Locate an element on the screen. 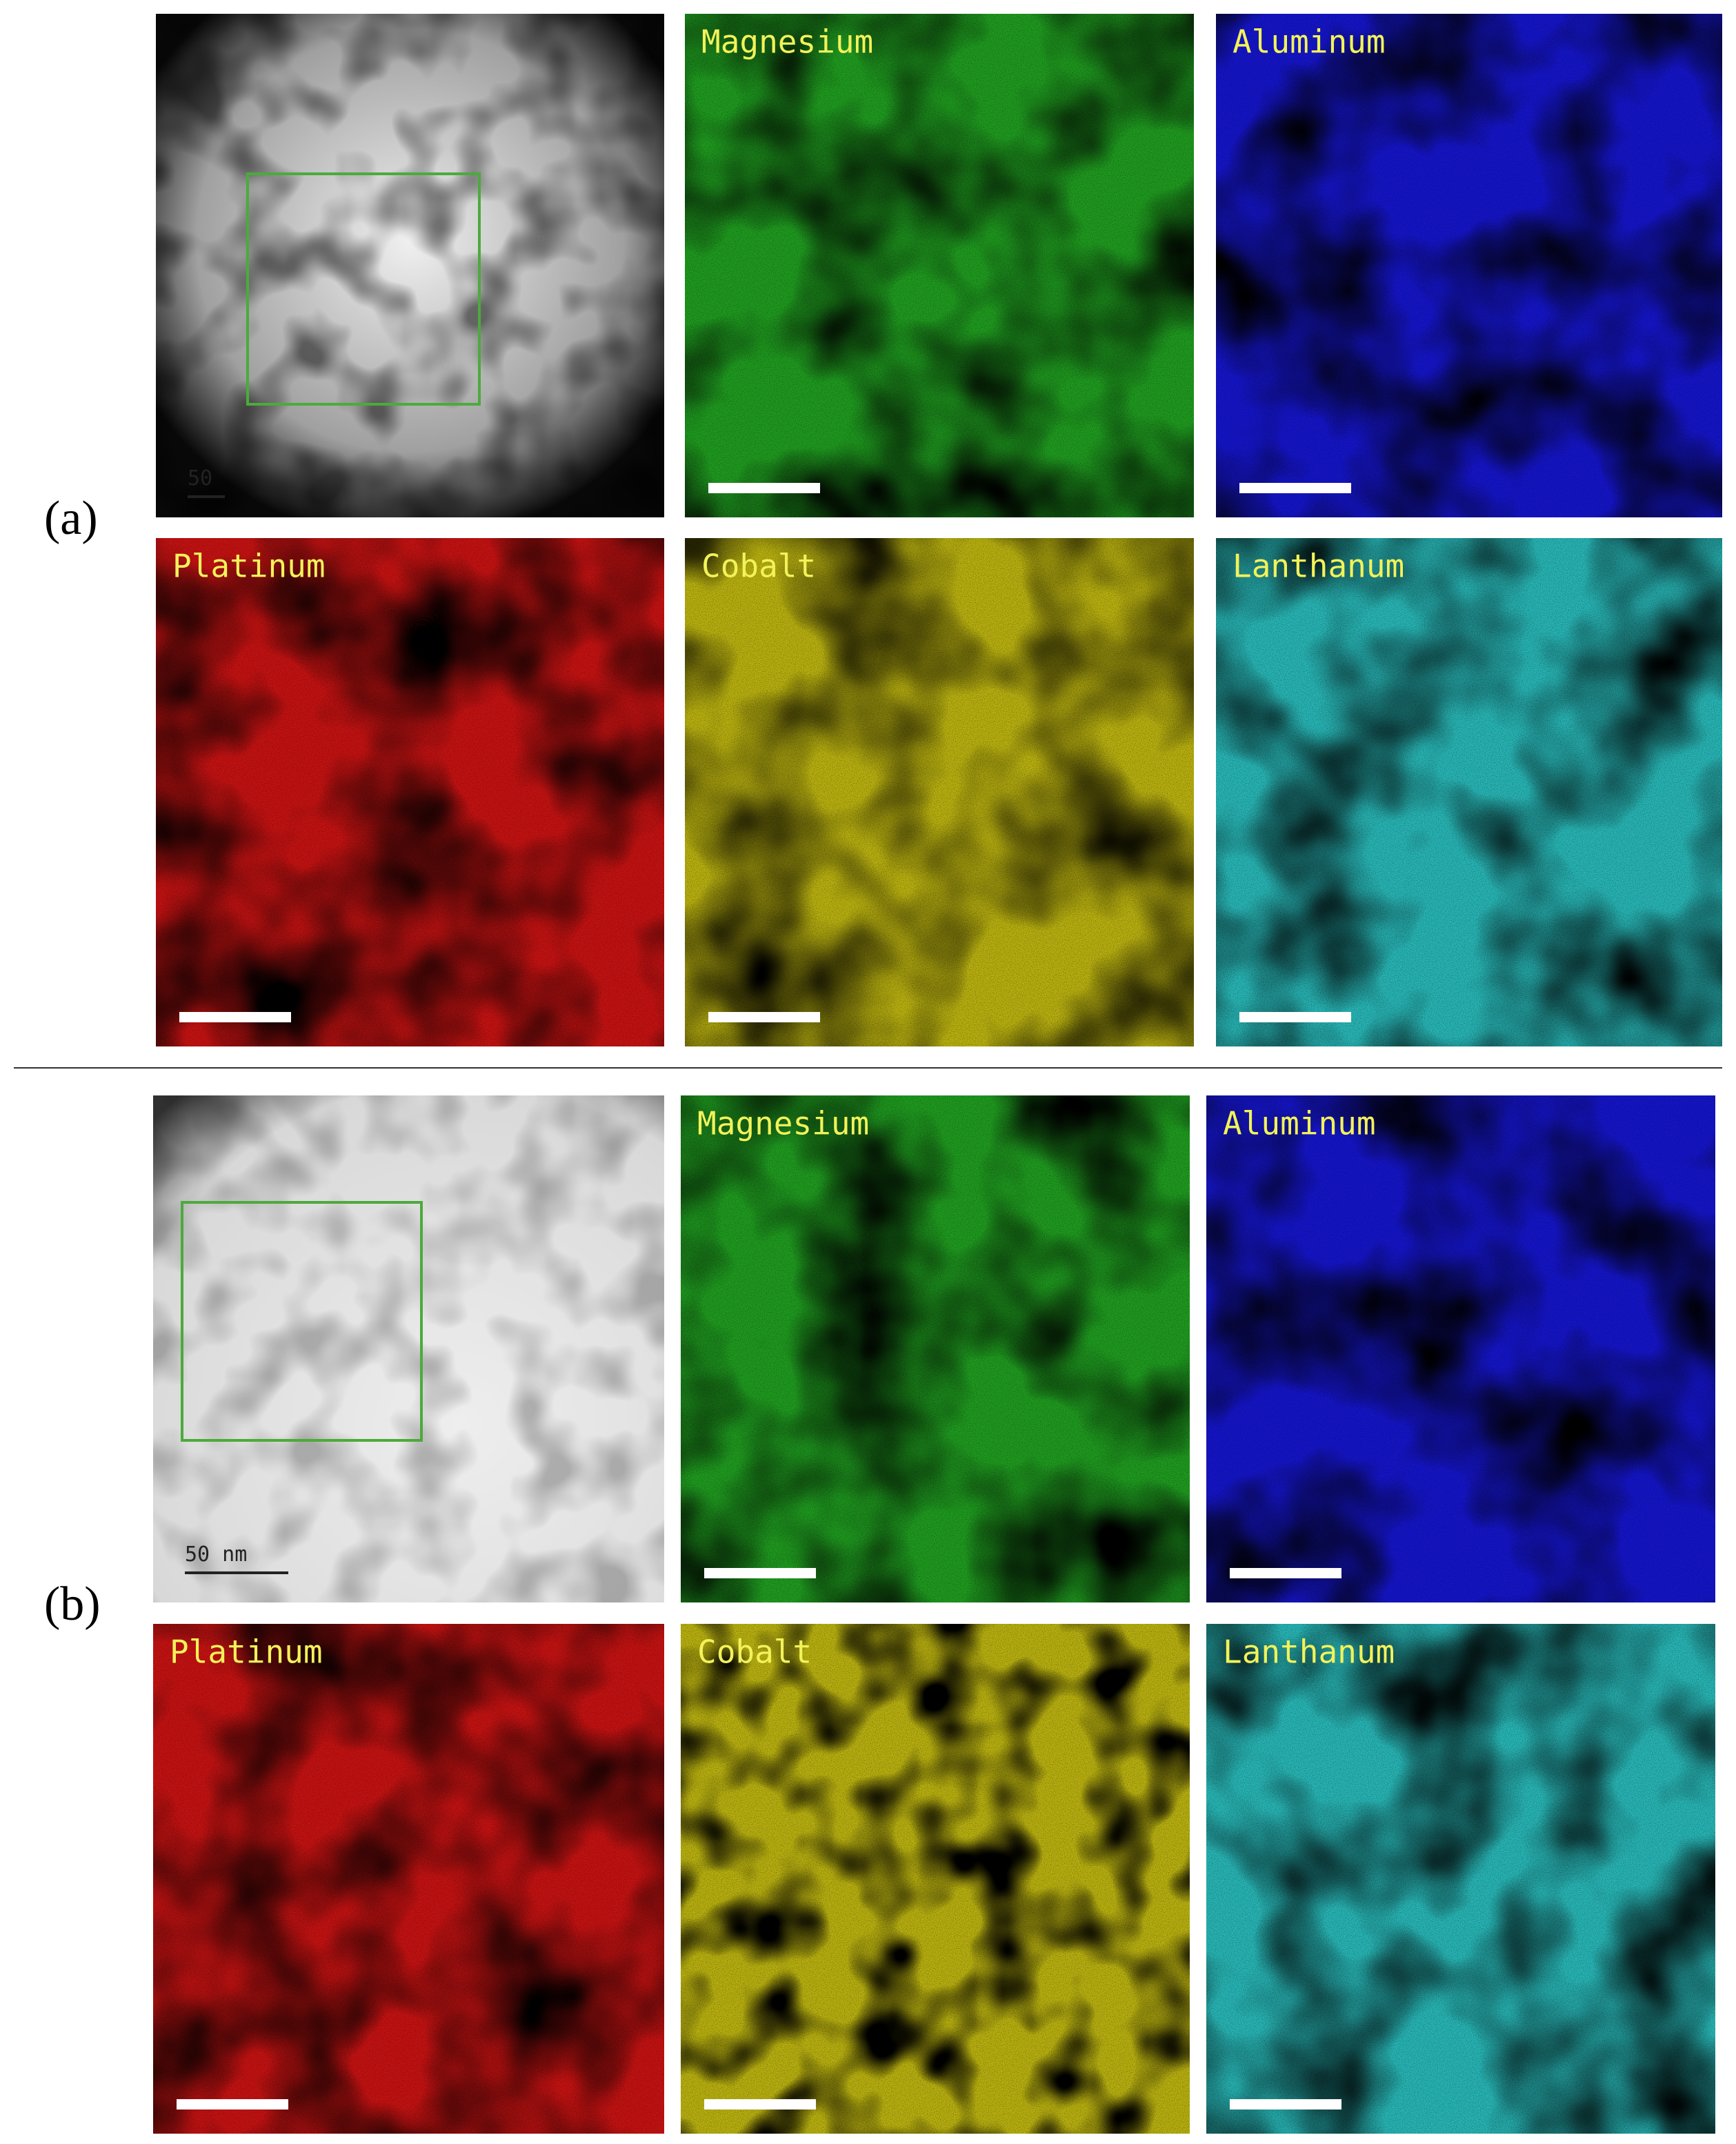  image-tile: 50 nm is located at coordinates (408, 1348).